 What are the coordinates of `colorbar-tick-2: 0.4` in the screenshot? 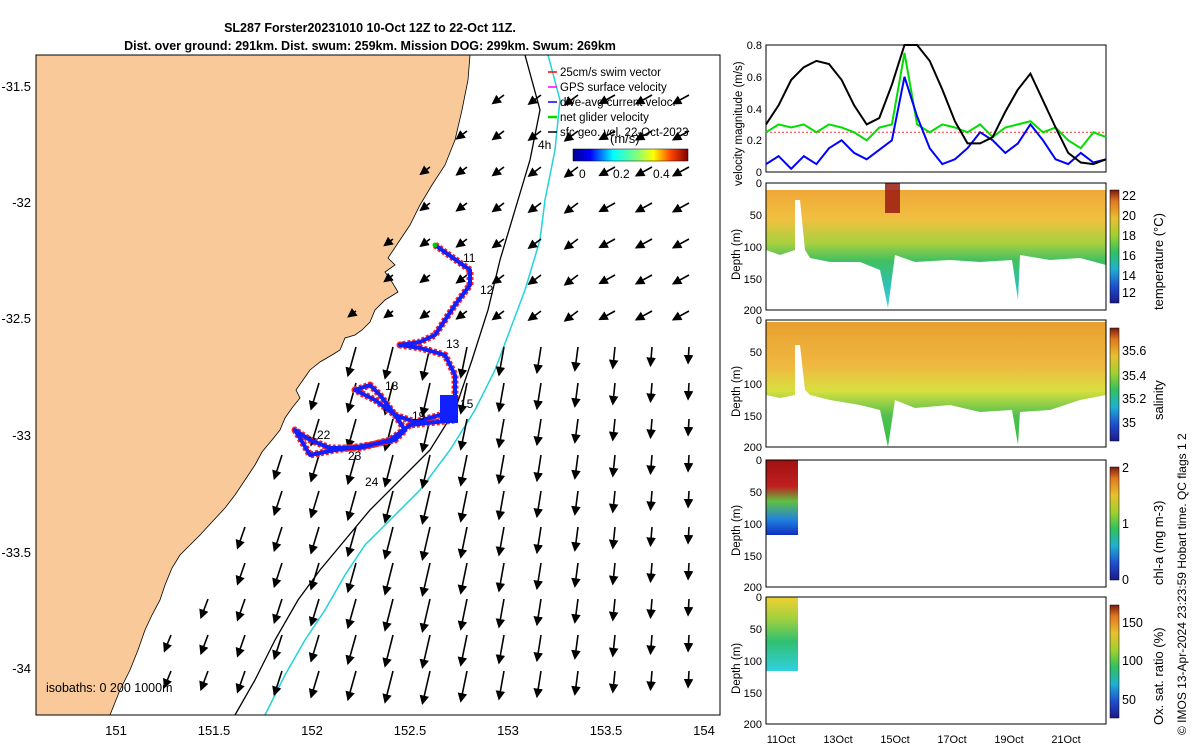 It's located at (661, 174).